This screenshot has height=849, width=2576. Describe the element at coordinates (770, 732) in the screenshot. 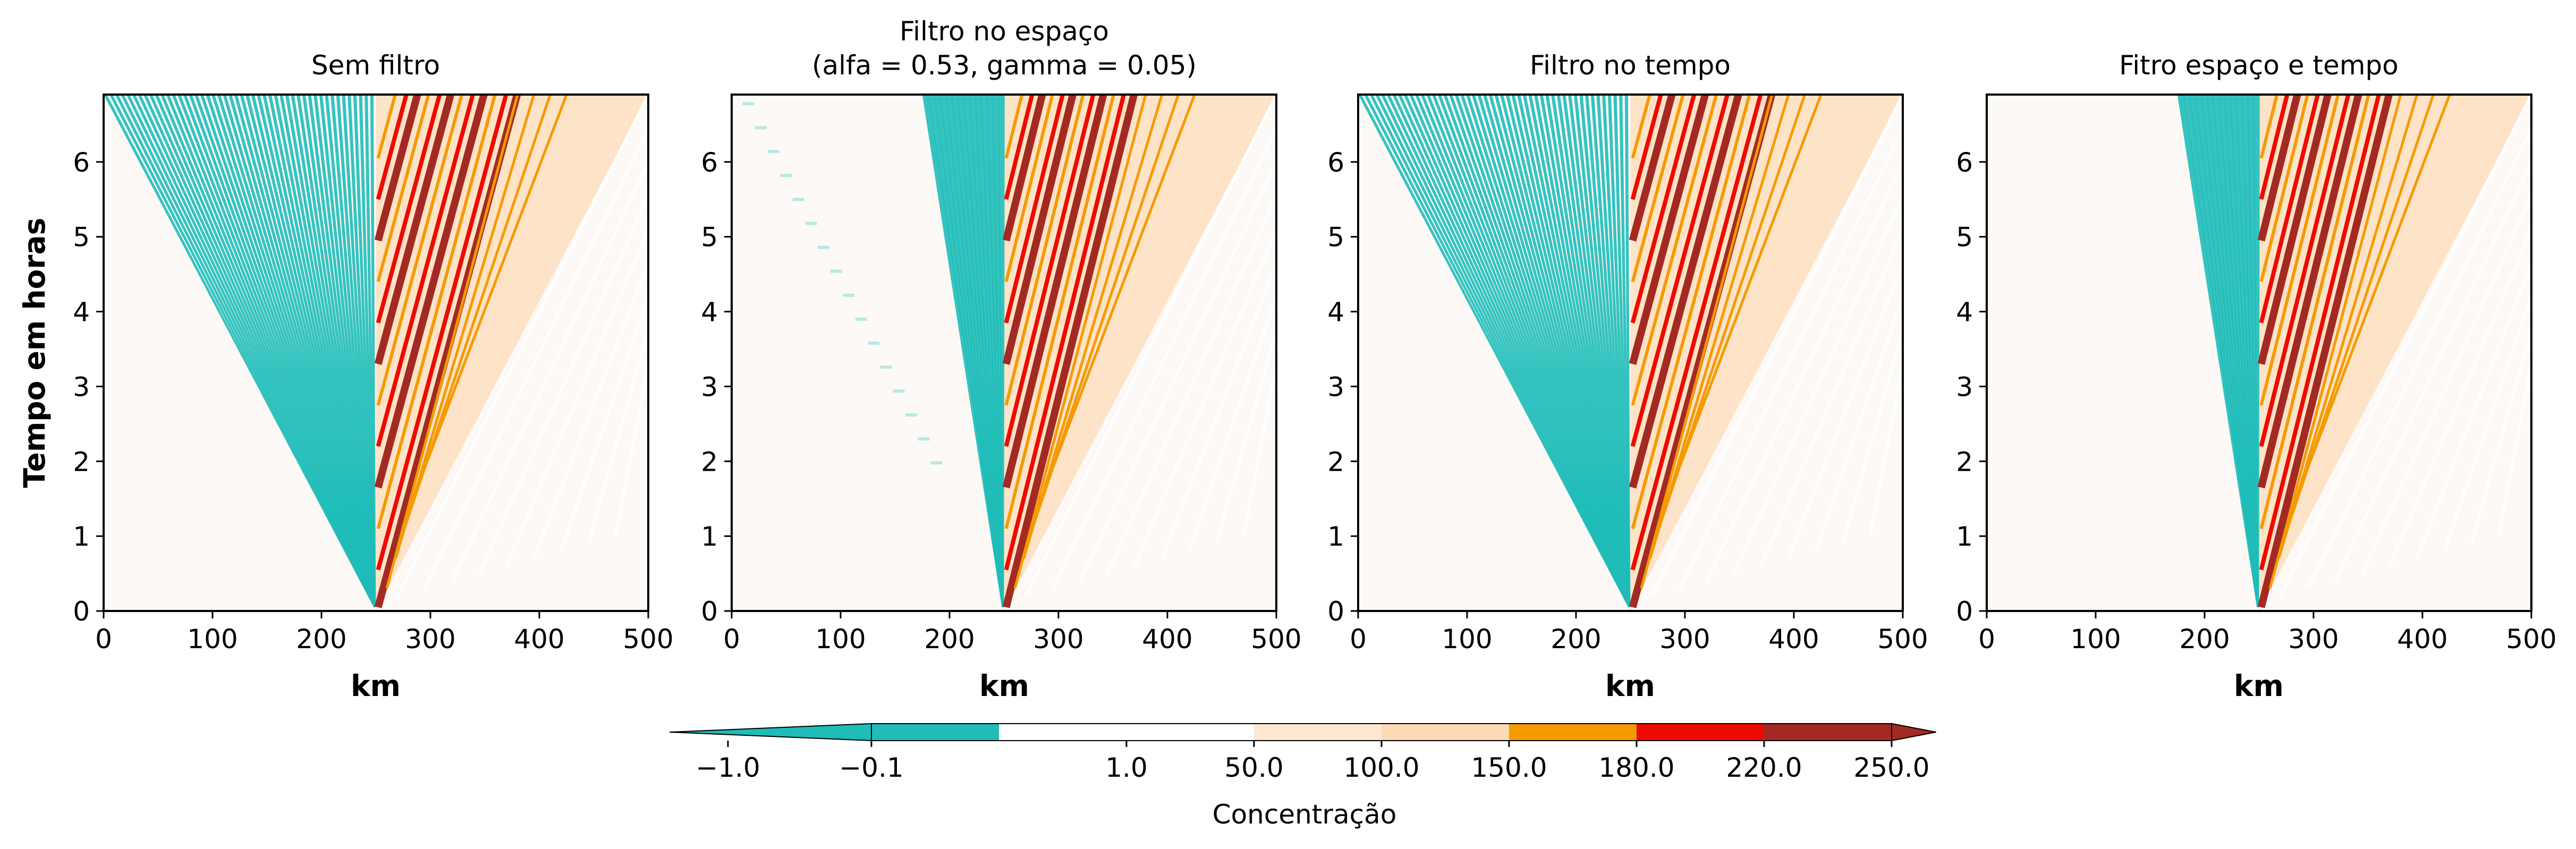

I see `colorbar-under-arrow` at that location.